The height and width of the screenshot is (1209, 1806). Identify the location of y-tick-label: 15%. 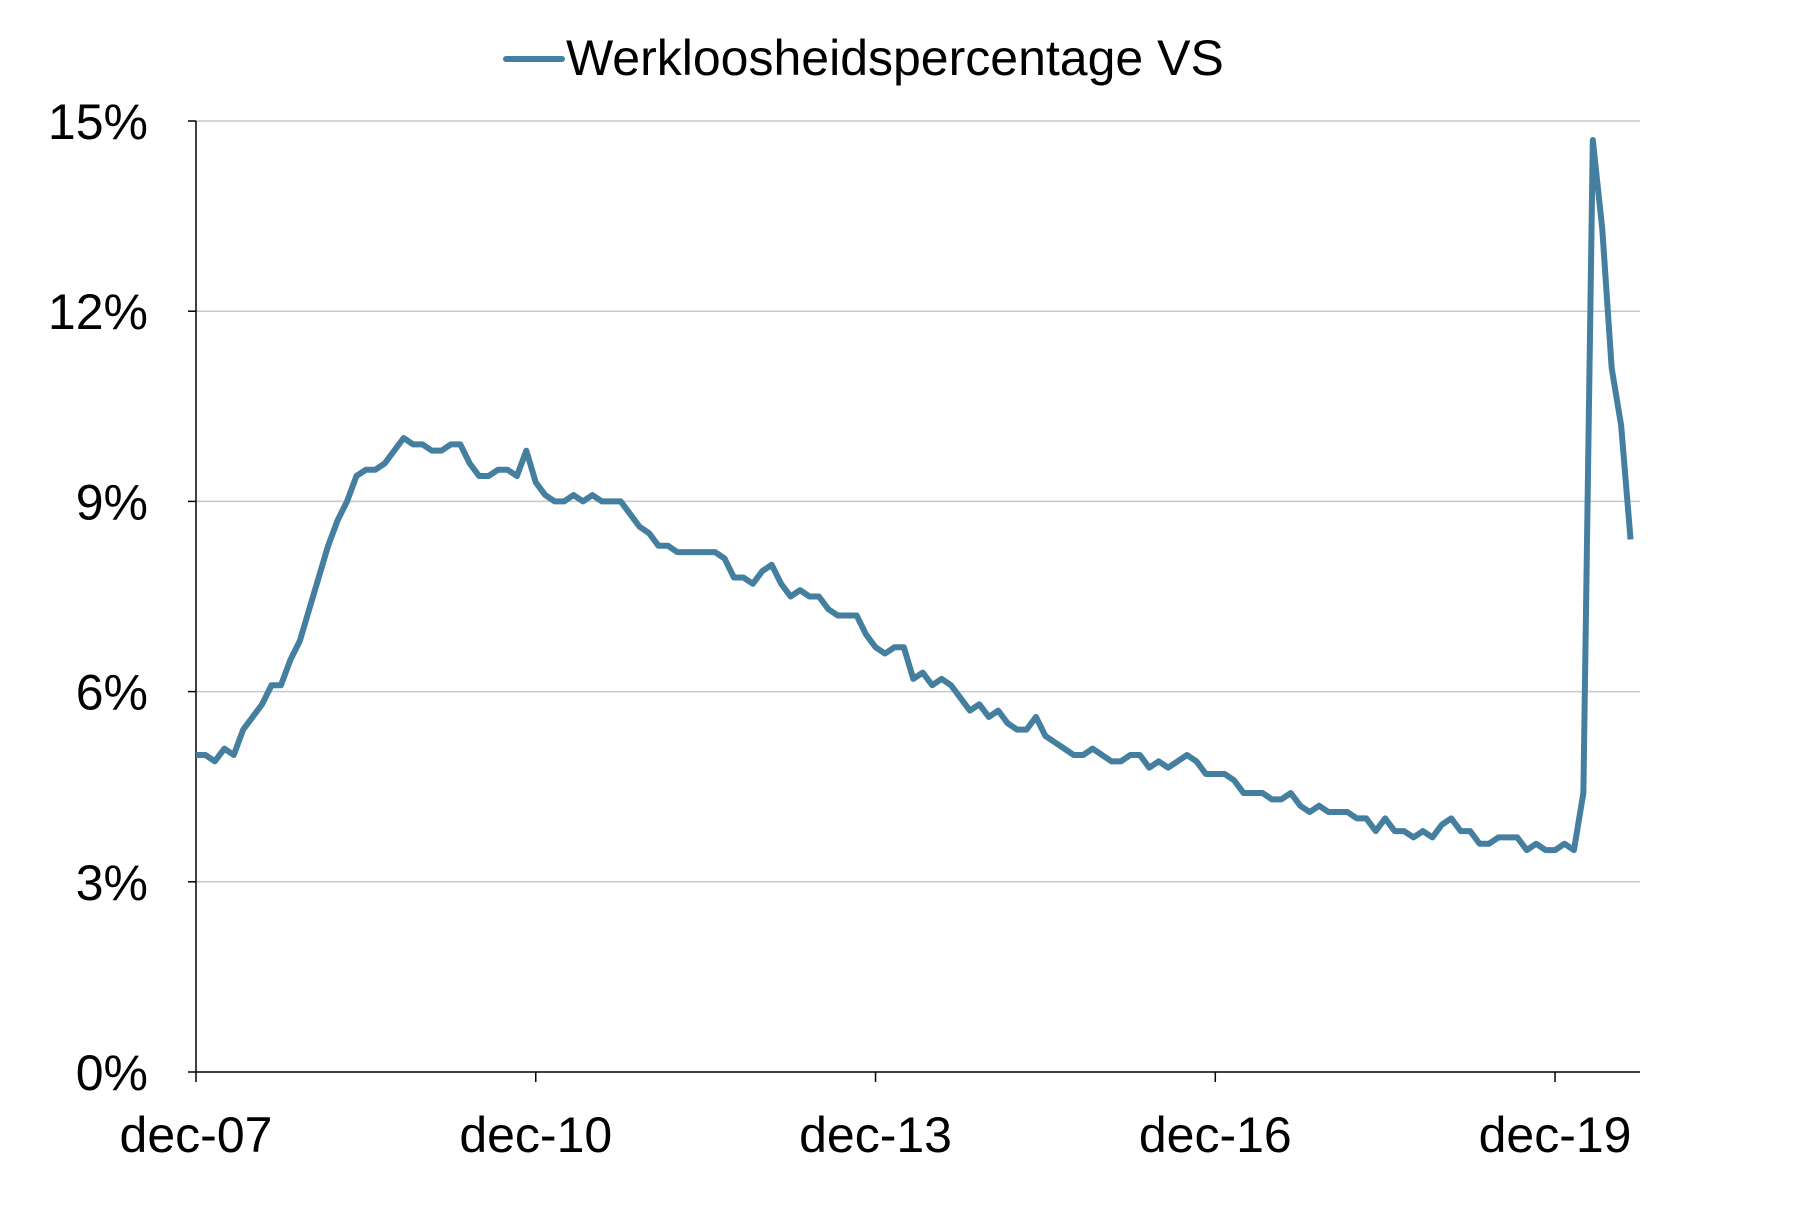
(98, 122).